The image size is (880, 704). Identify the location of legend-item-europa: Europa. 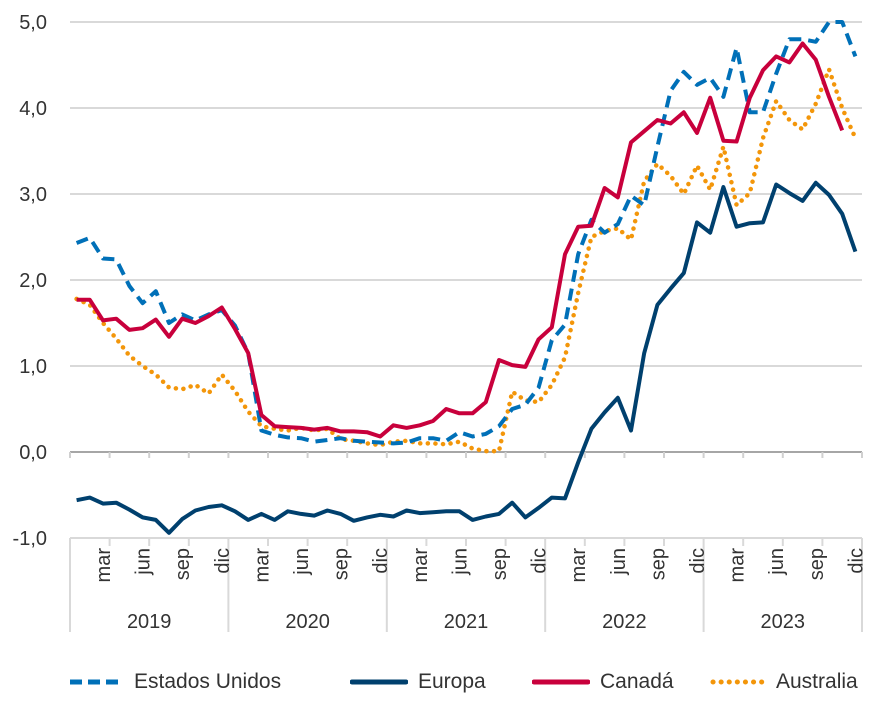
(418, 682).